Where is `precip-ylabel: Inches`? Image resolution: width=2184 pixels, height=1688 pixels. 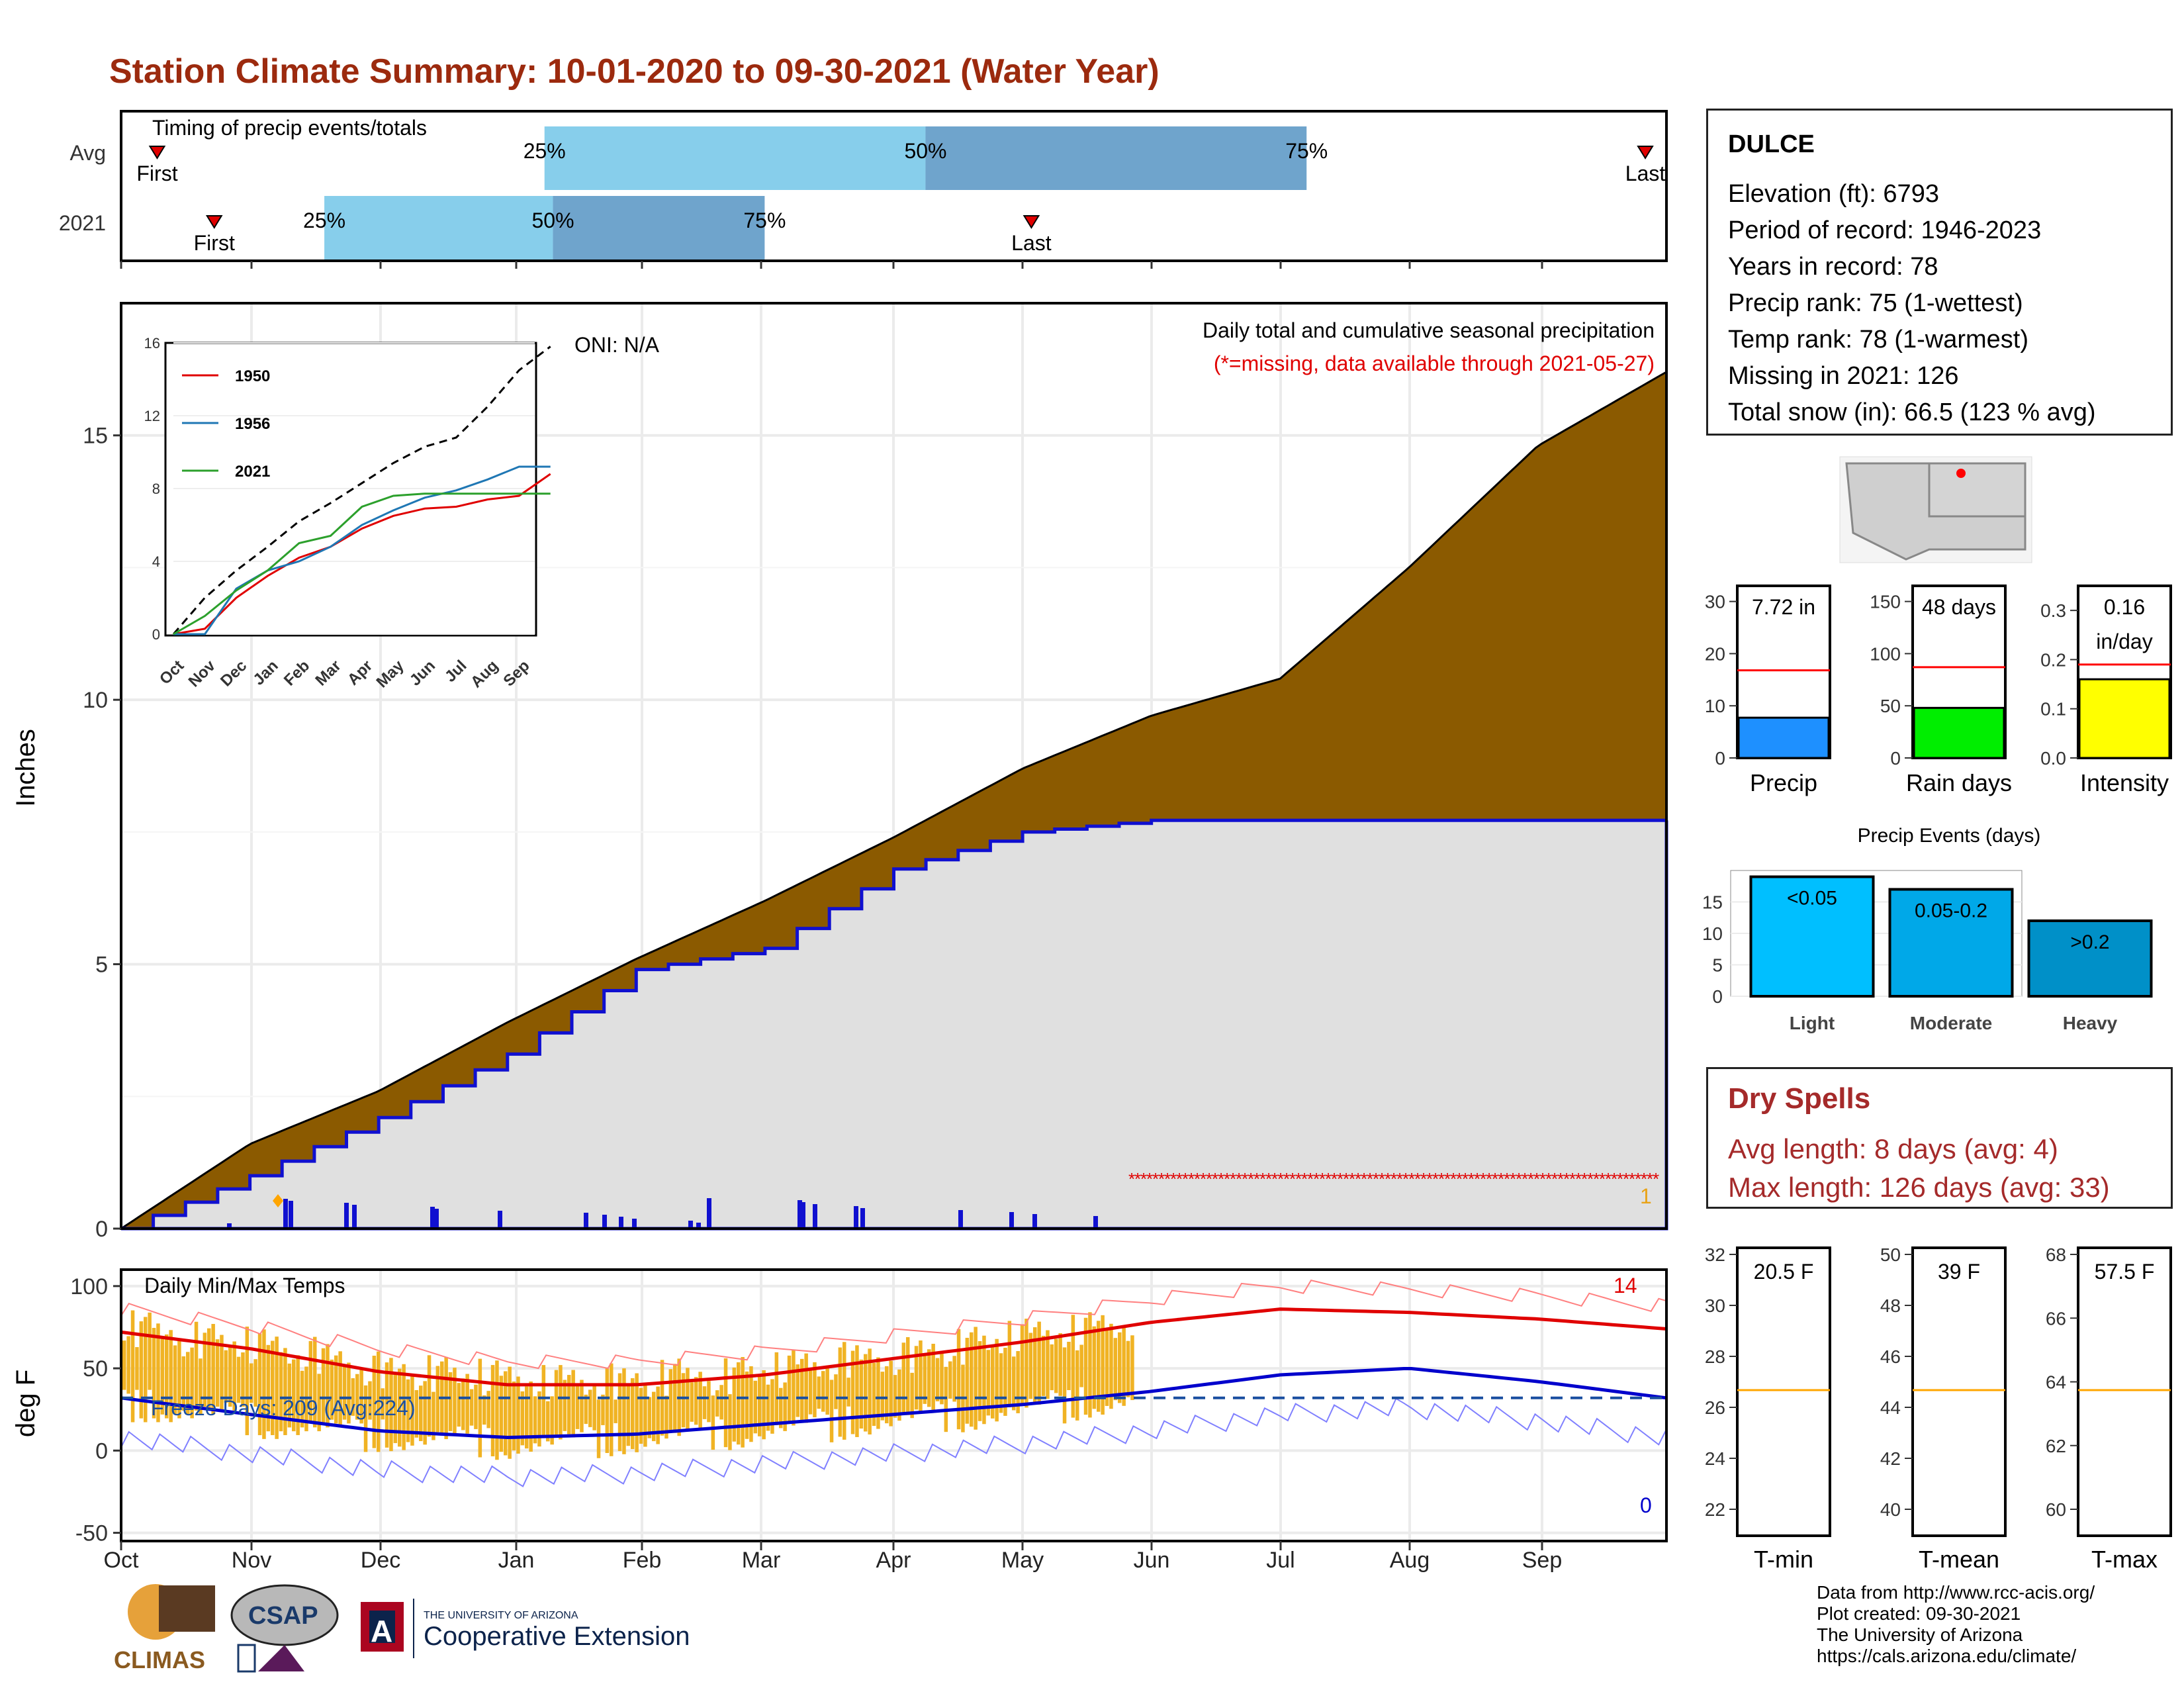 precip-ylabel: Inches is located at coordinates (26, 768).